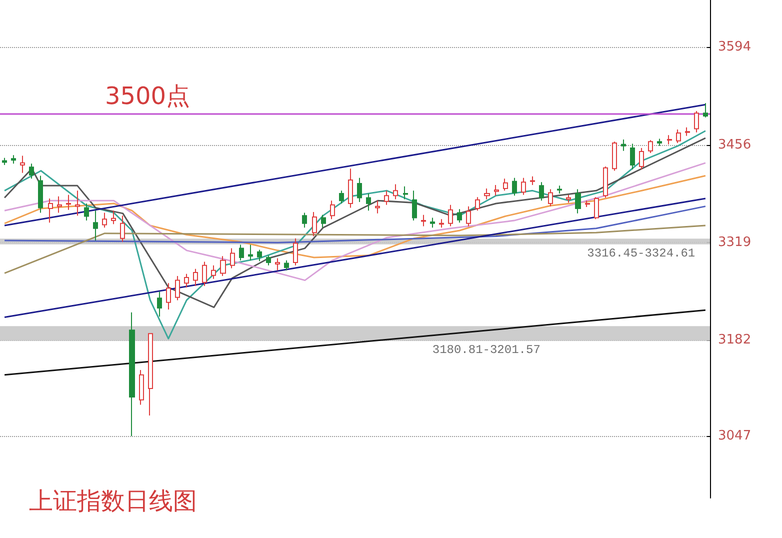 The height and width of the screenshot is (538, 782). What do you see at coordinates (735, 242) in the screenshot?
I see `y-tick-label: 3319` at bounding box center [735, 242].